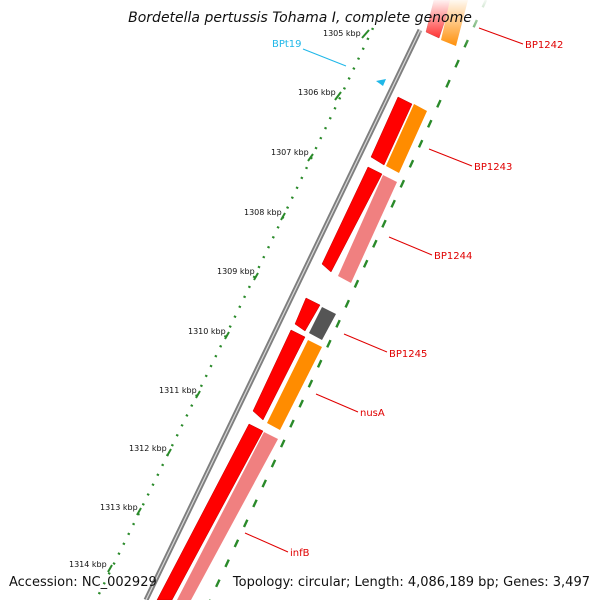 The height and width of the screenshot is (600, 600). Describe the element at coordinates (324, 57) in the screenshot. I see `leader-line-bpt19` at that location.